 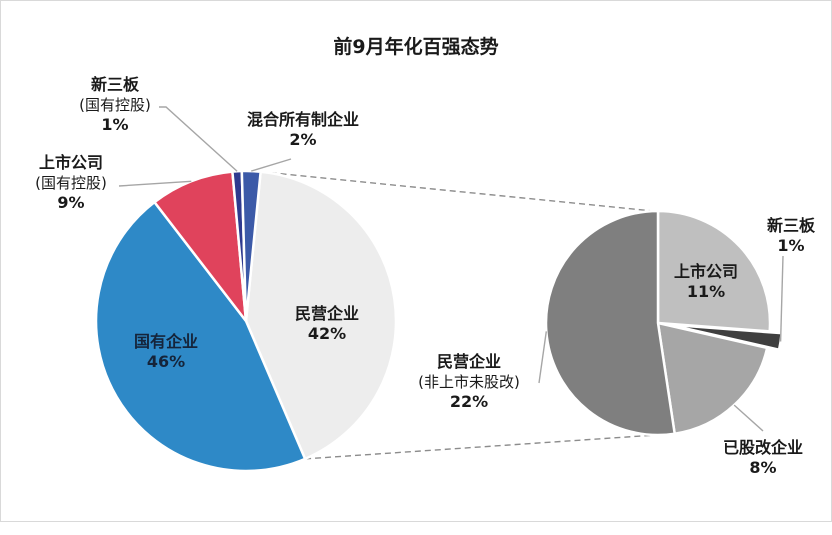 What do you see at coordinates (200, 336) in the screenshot?
I see `pie-slice-state` at bounding box center [200, 336].